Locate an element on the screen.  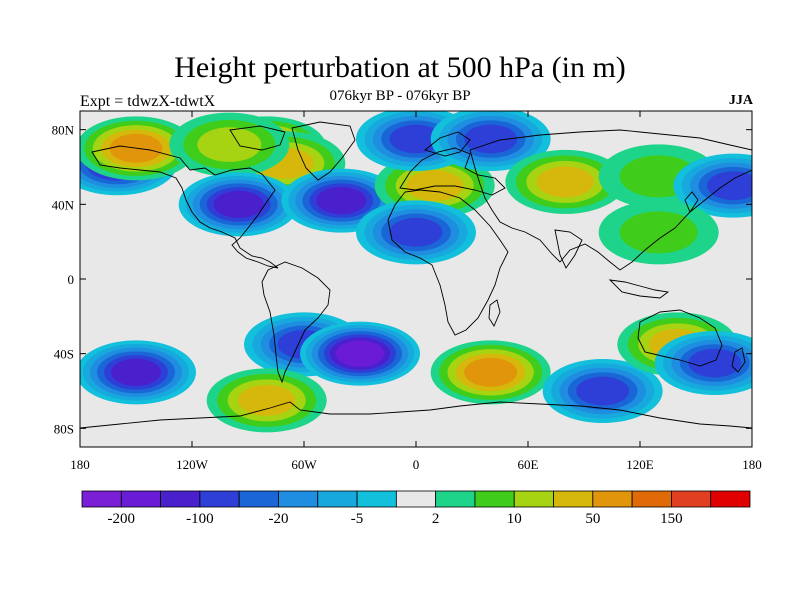
colorbar-label: -20 is located at coordinates (278, 519).